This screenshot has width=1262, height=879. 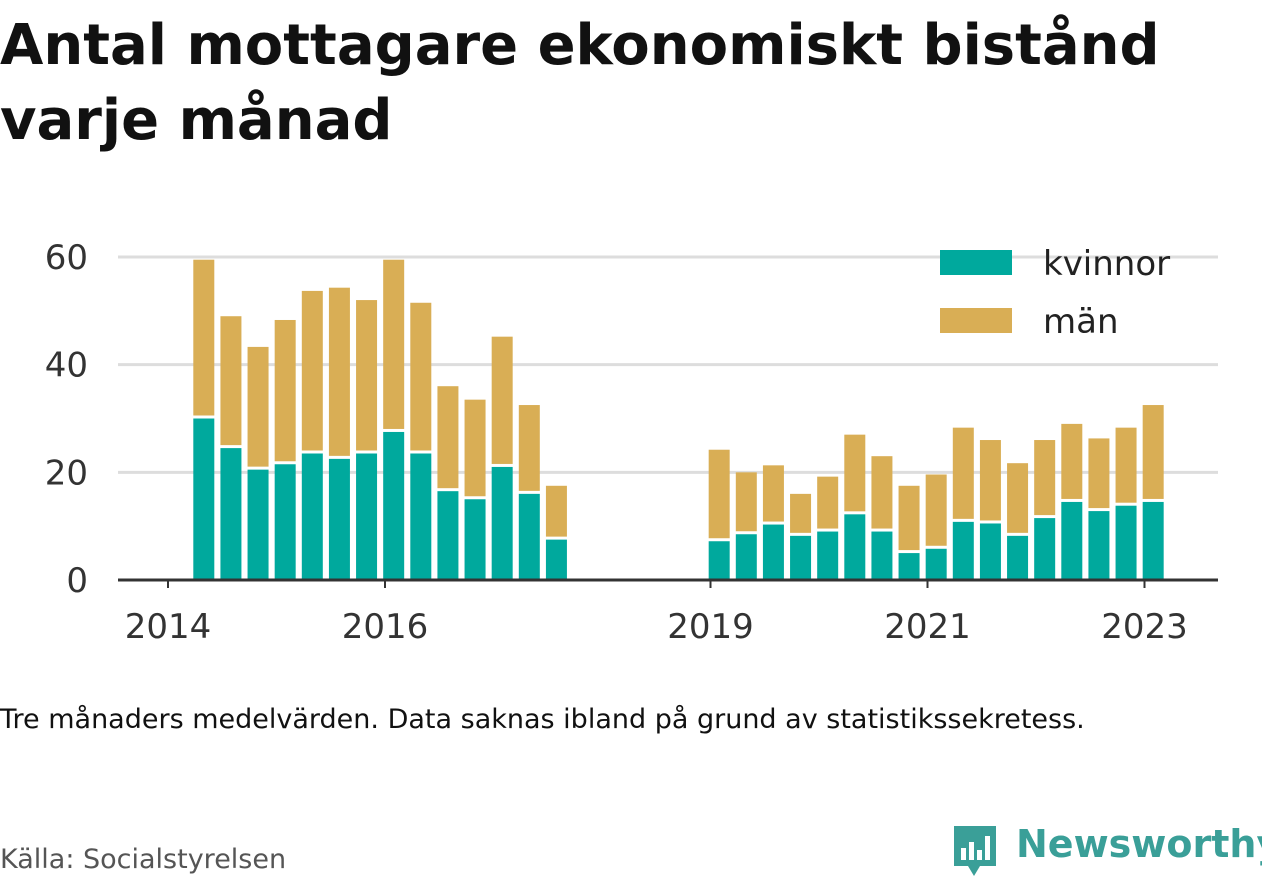 I want to click on y-axis-tick-labels: 0 20 40 60, so click(x=66, y=419).